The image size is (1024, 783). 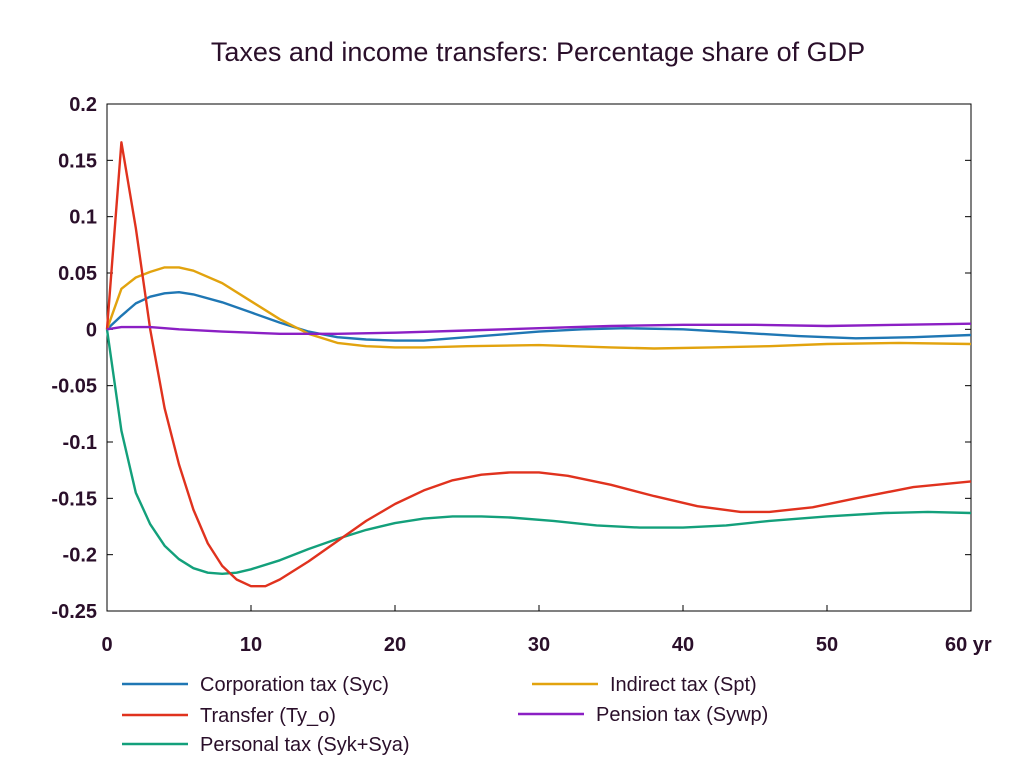 I want to click on x-tick-label: 50, so click(x=827, y=645).